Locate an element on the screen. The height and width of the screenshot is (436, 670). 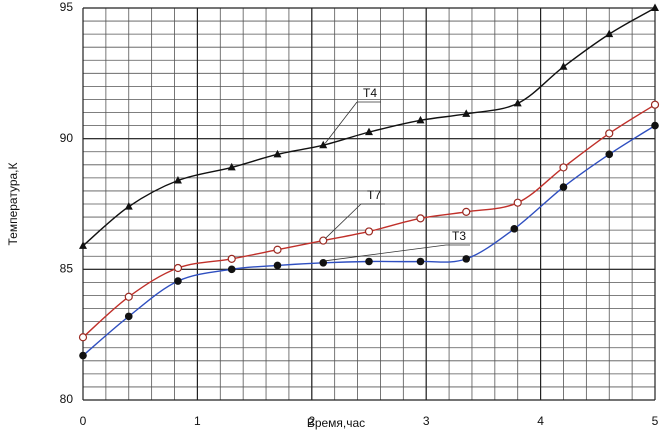
series-label: T4 is located at coordinates (370, 93).